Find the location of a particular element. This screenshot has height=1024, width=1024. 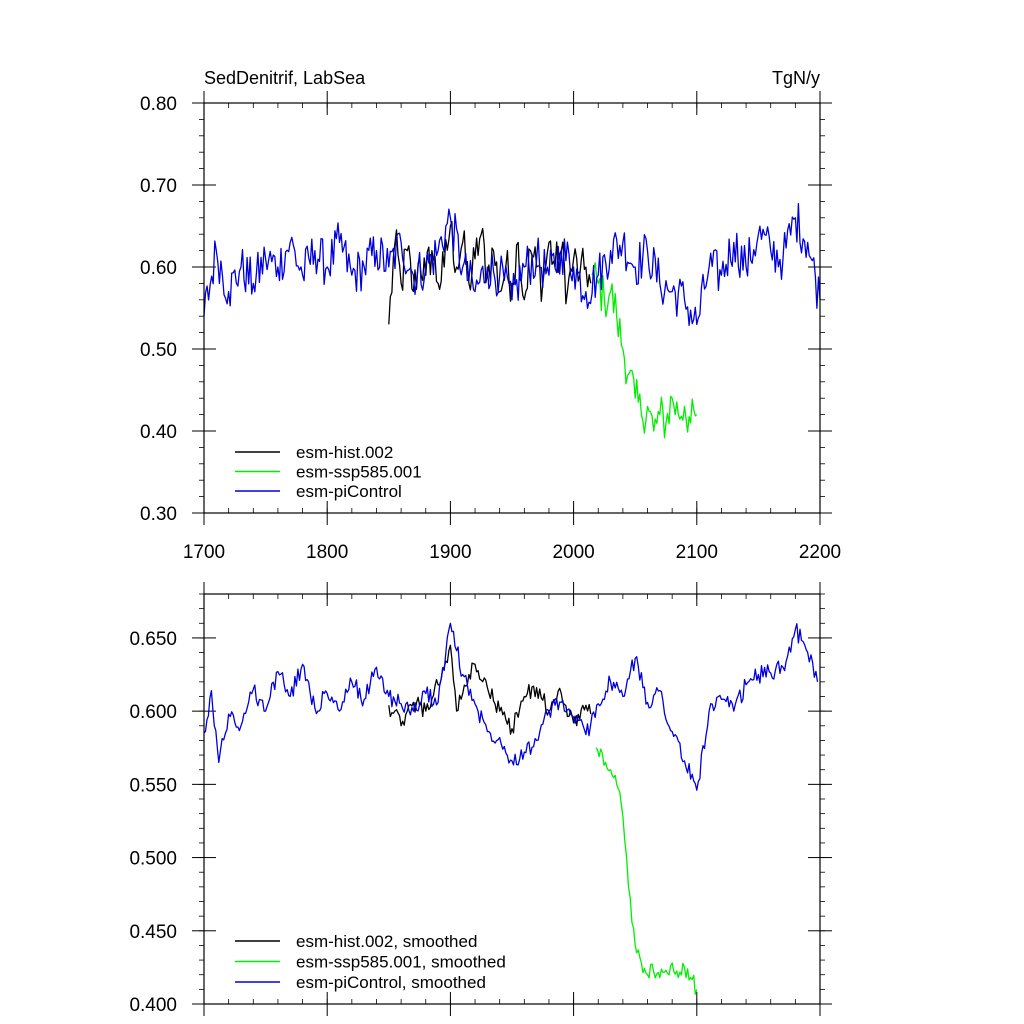

top-y-tick-label: 0.30 is located at coordinates (158, 514).